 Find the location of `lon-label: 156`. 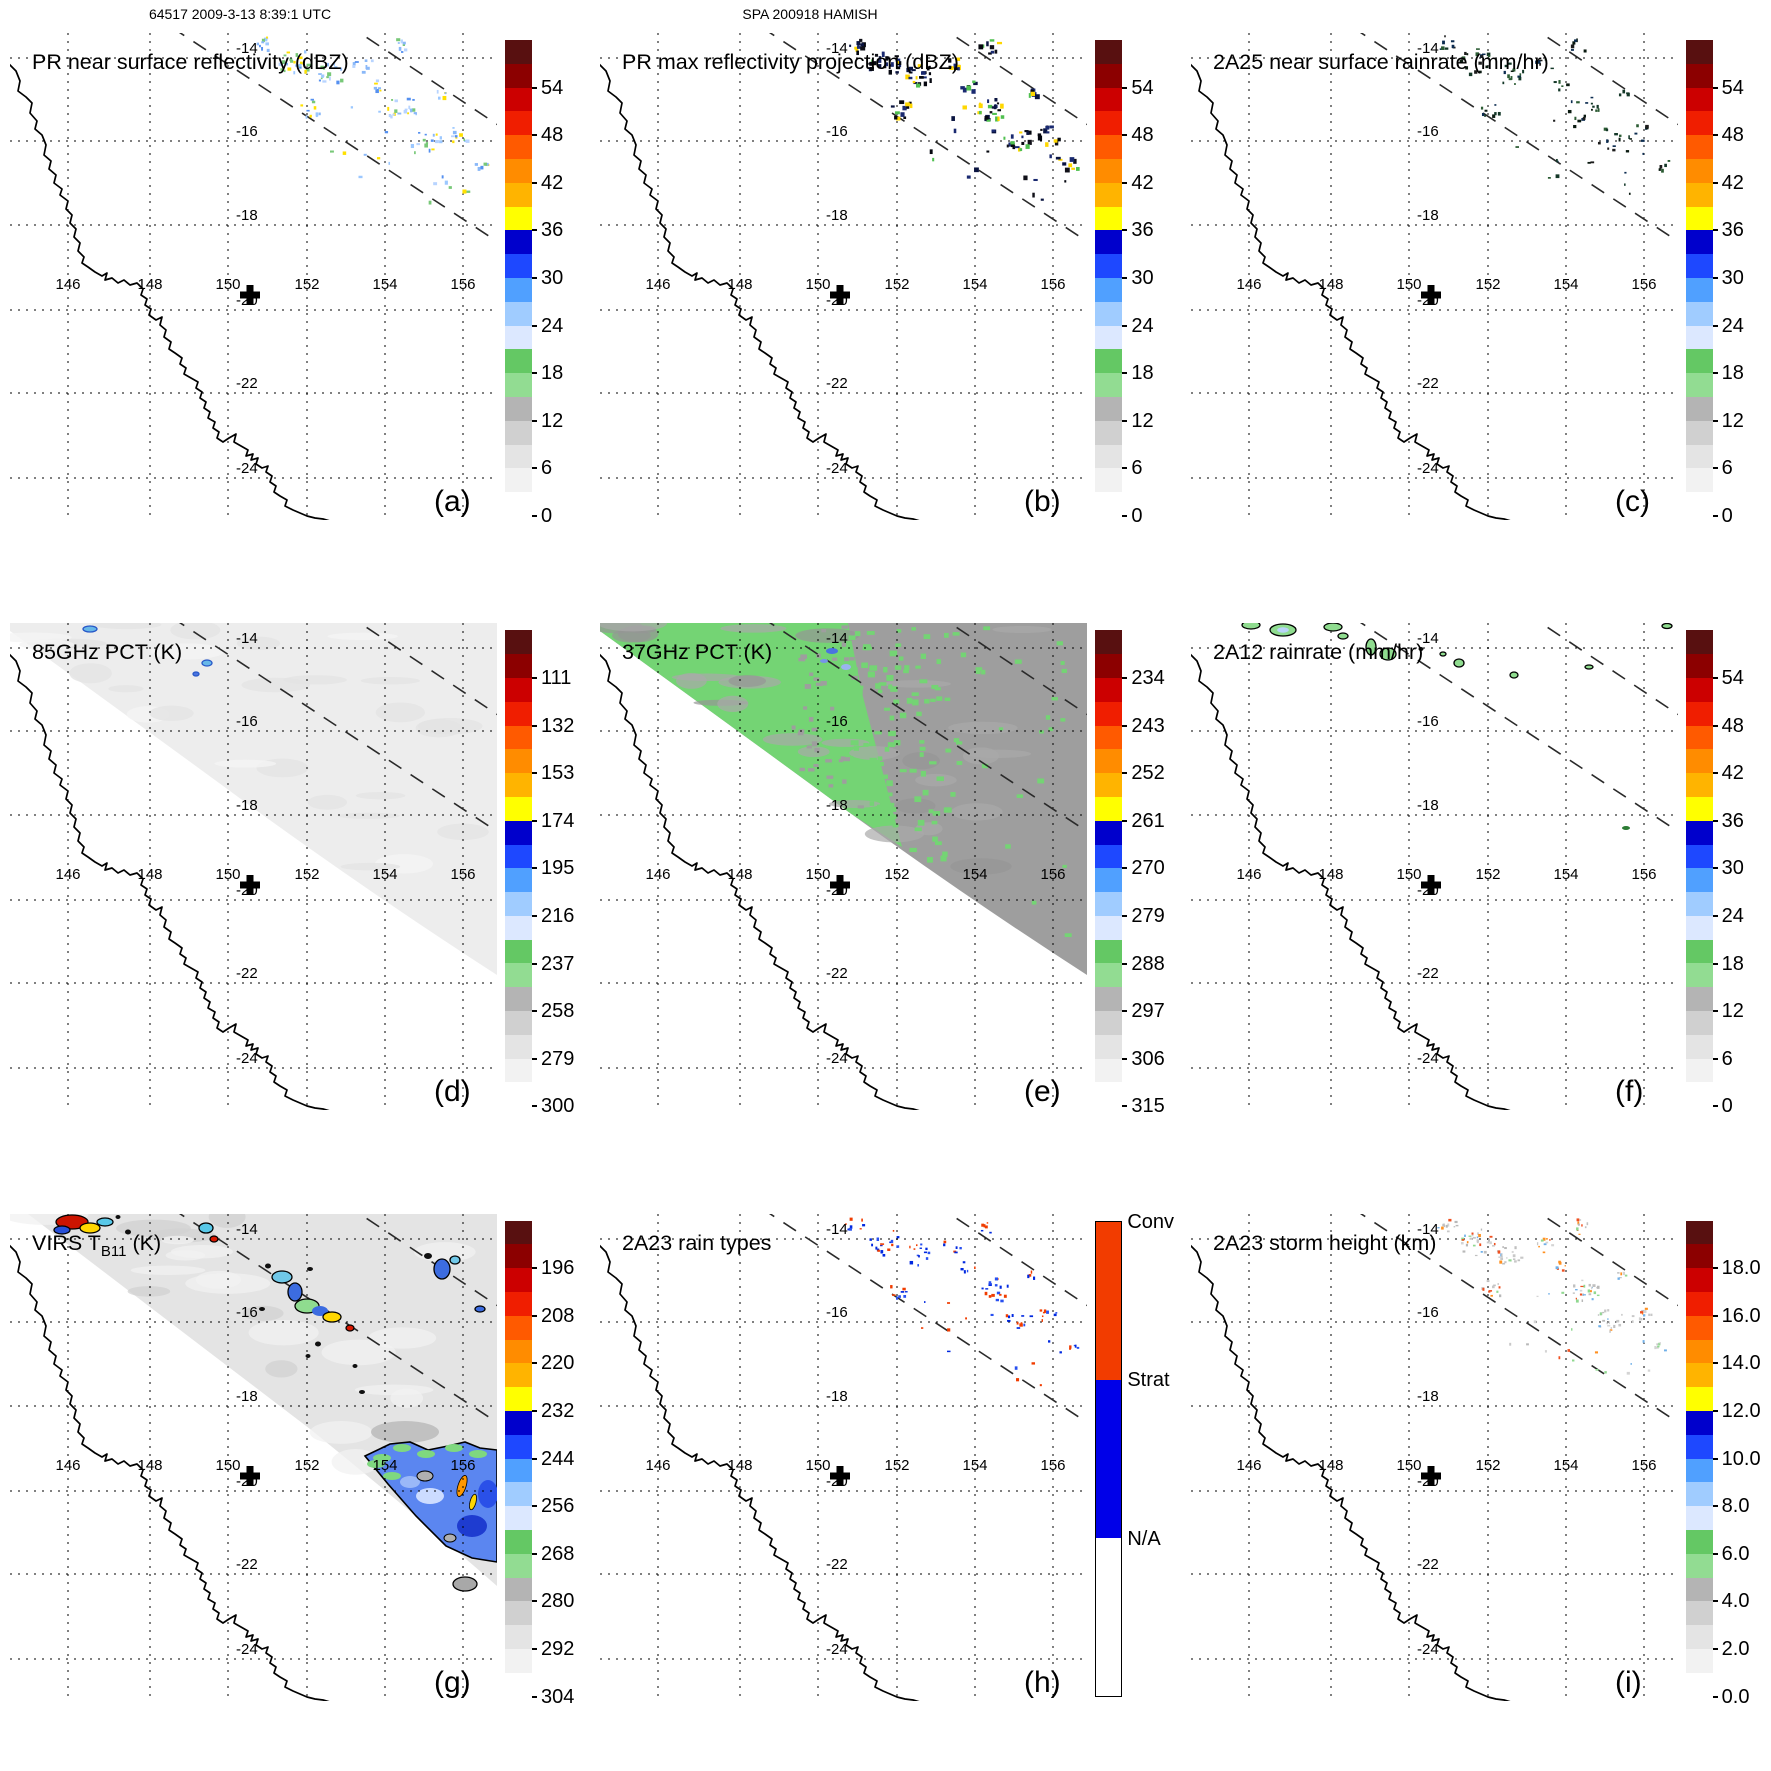

lon-label: 156 is located at coordinates (462, 284).